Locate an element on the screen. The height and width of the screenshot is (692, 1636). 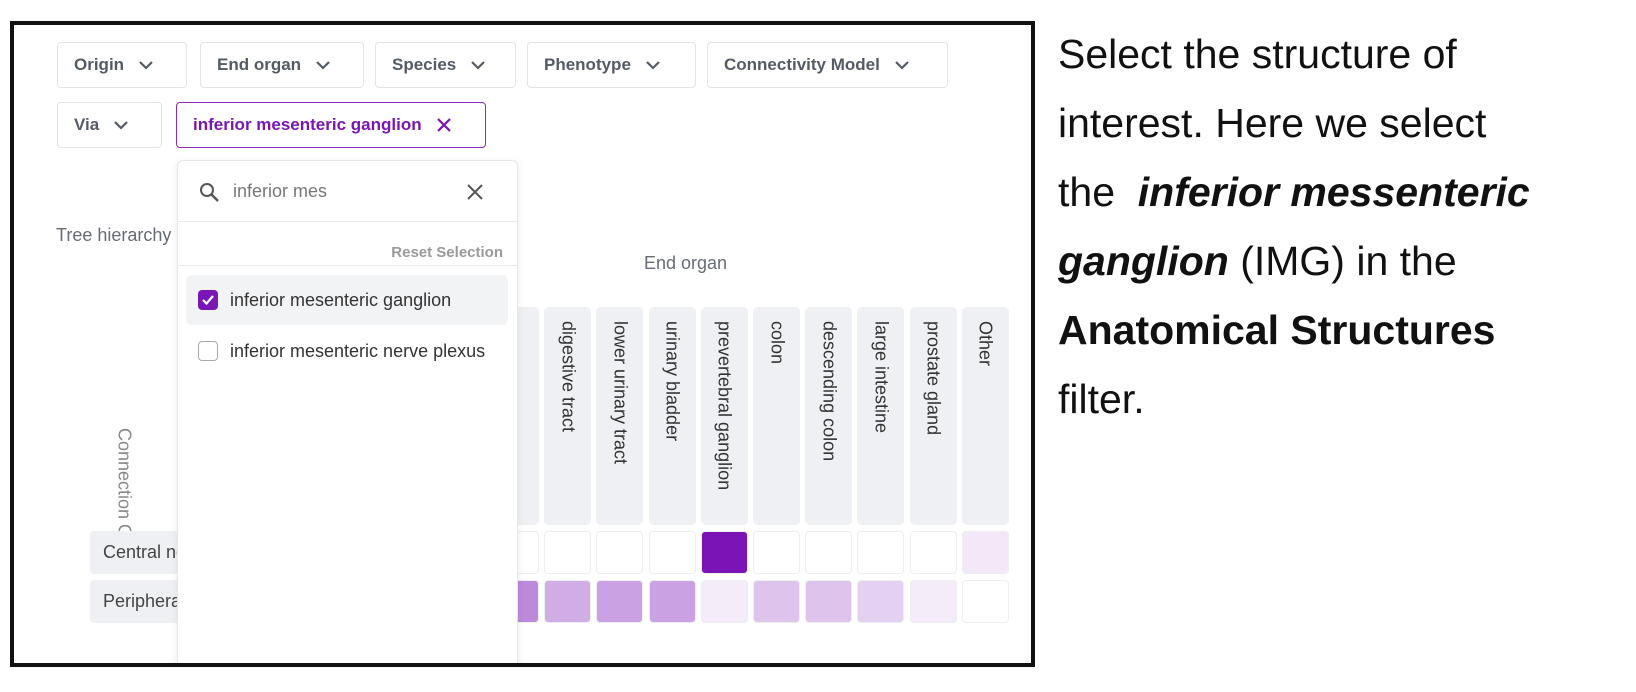
option-label: inferior mesenteric nerve plexus is located at coordinates (358, 350).